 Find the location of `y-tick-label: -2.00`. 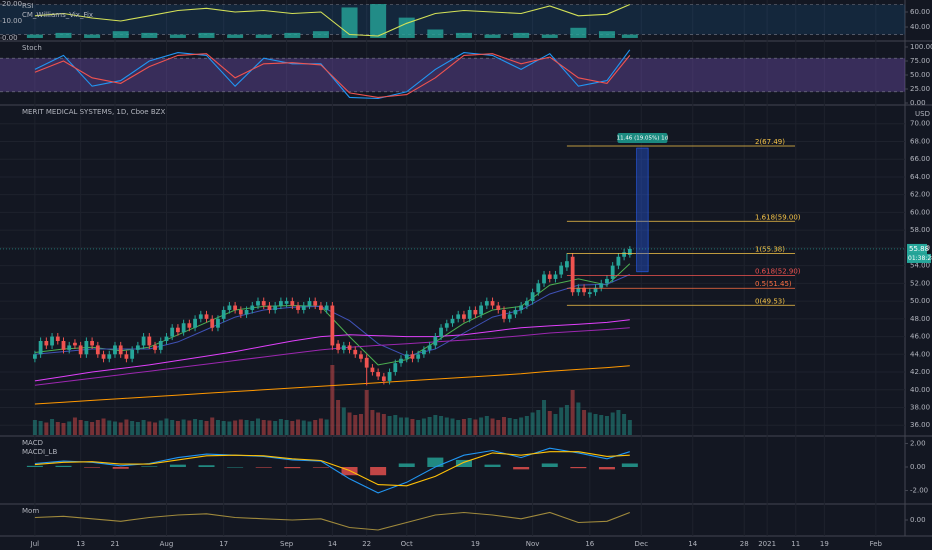

y-tick-label: -2.00 is located at coordinates (919, 491).